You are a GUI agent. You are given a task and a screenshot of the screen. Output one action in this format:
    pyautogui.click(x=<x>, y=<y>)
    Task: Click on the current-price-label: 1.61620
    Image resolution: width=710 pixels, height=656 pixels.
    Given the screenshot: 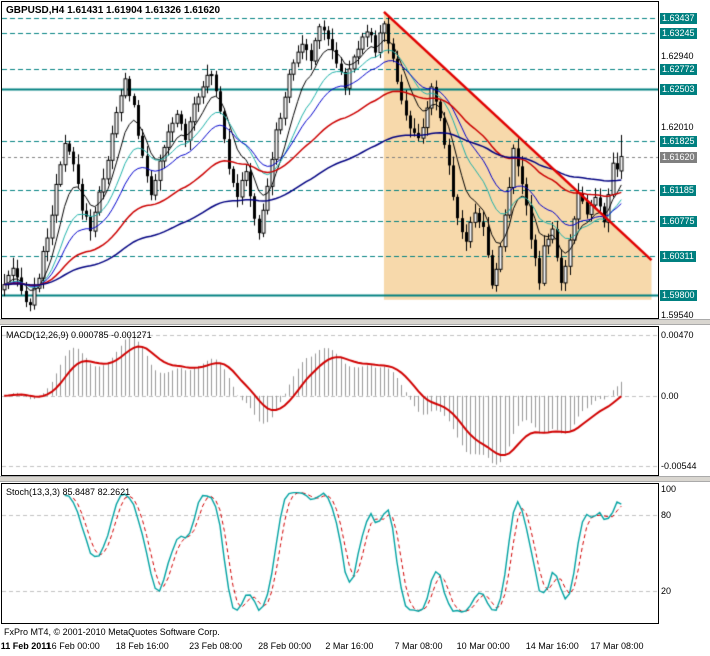 What is the action you would take?
    pyautogui.click(x=678, y=157)
    